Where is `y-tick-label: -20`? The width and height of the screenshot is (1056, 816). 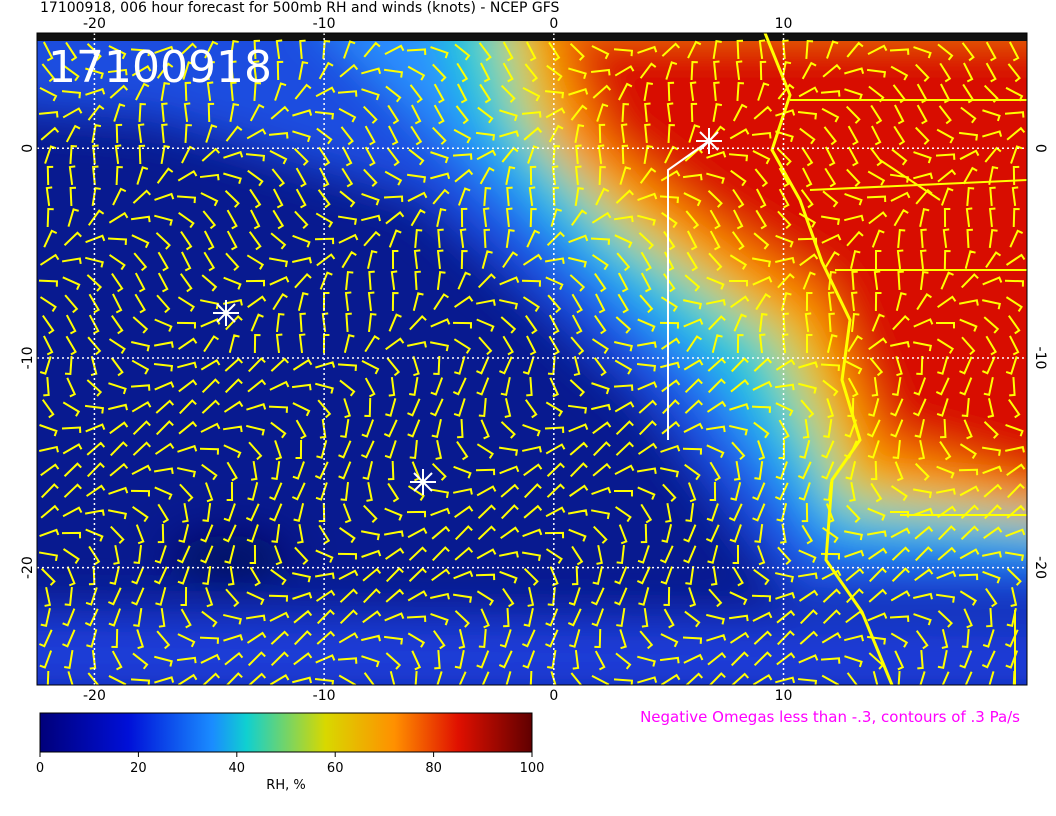
y-tick-label: -20 is located at coordinates (28, 567).